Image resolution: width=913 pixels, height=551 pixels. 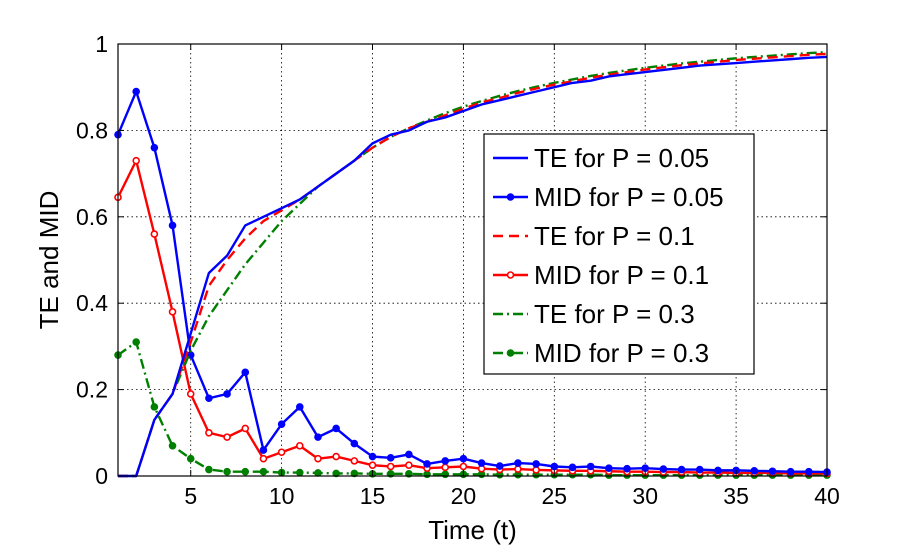 What do you see at coordinates (614, 236) in the screenshot?
I see `legend-label: TE for P = 0.1` at bounding box center [614, 236].